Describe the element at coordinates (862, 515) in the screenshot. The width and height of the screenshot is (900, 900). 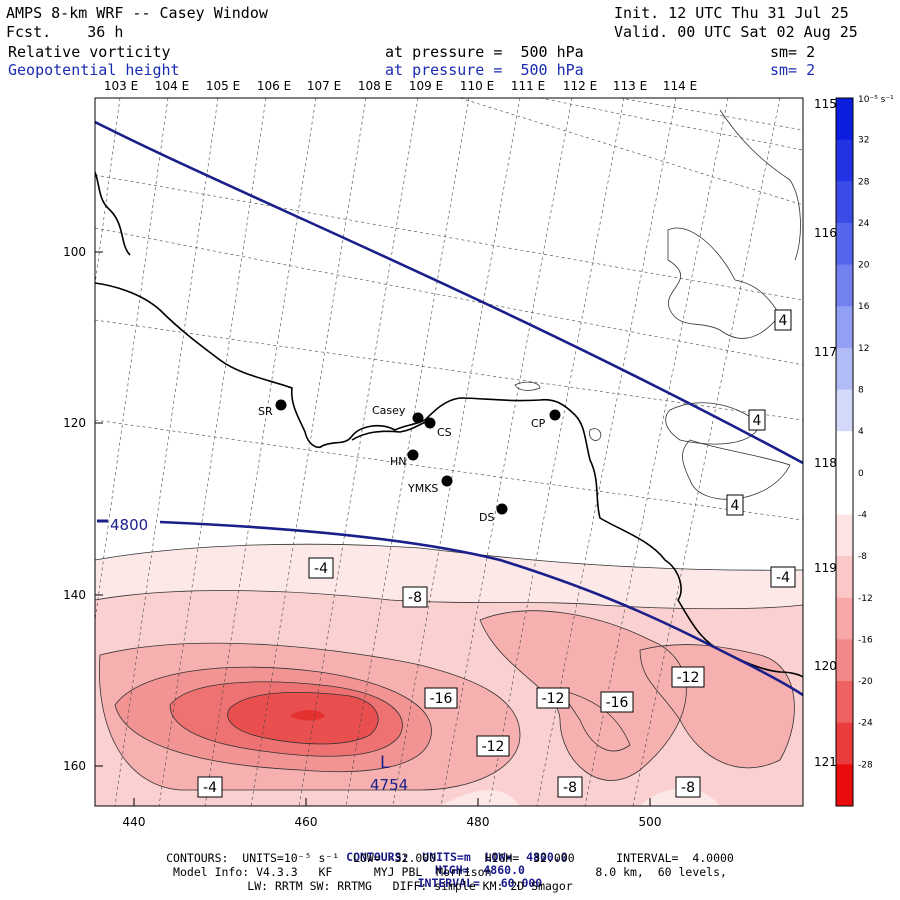
I see `colorbar-label: -4` at that location.